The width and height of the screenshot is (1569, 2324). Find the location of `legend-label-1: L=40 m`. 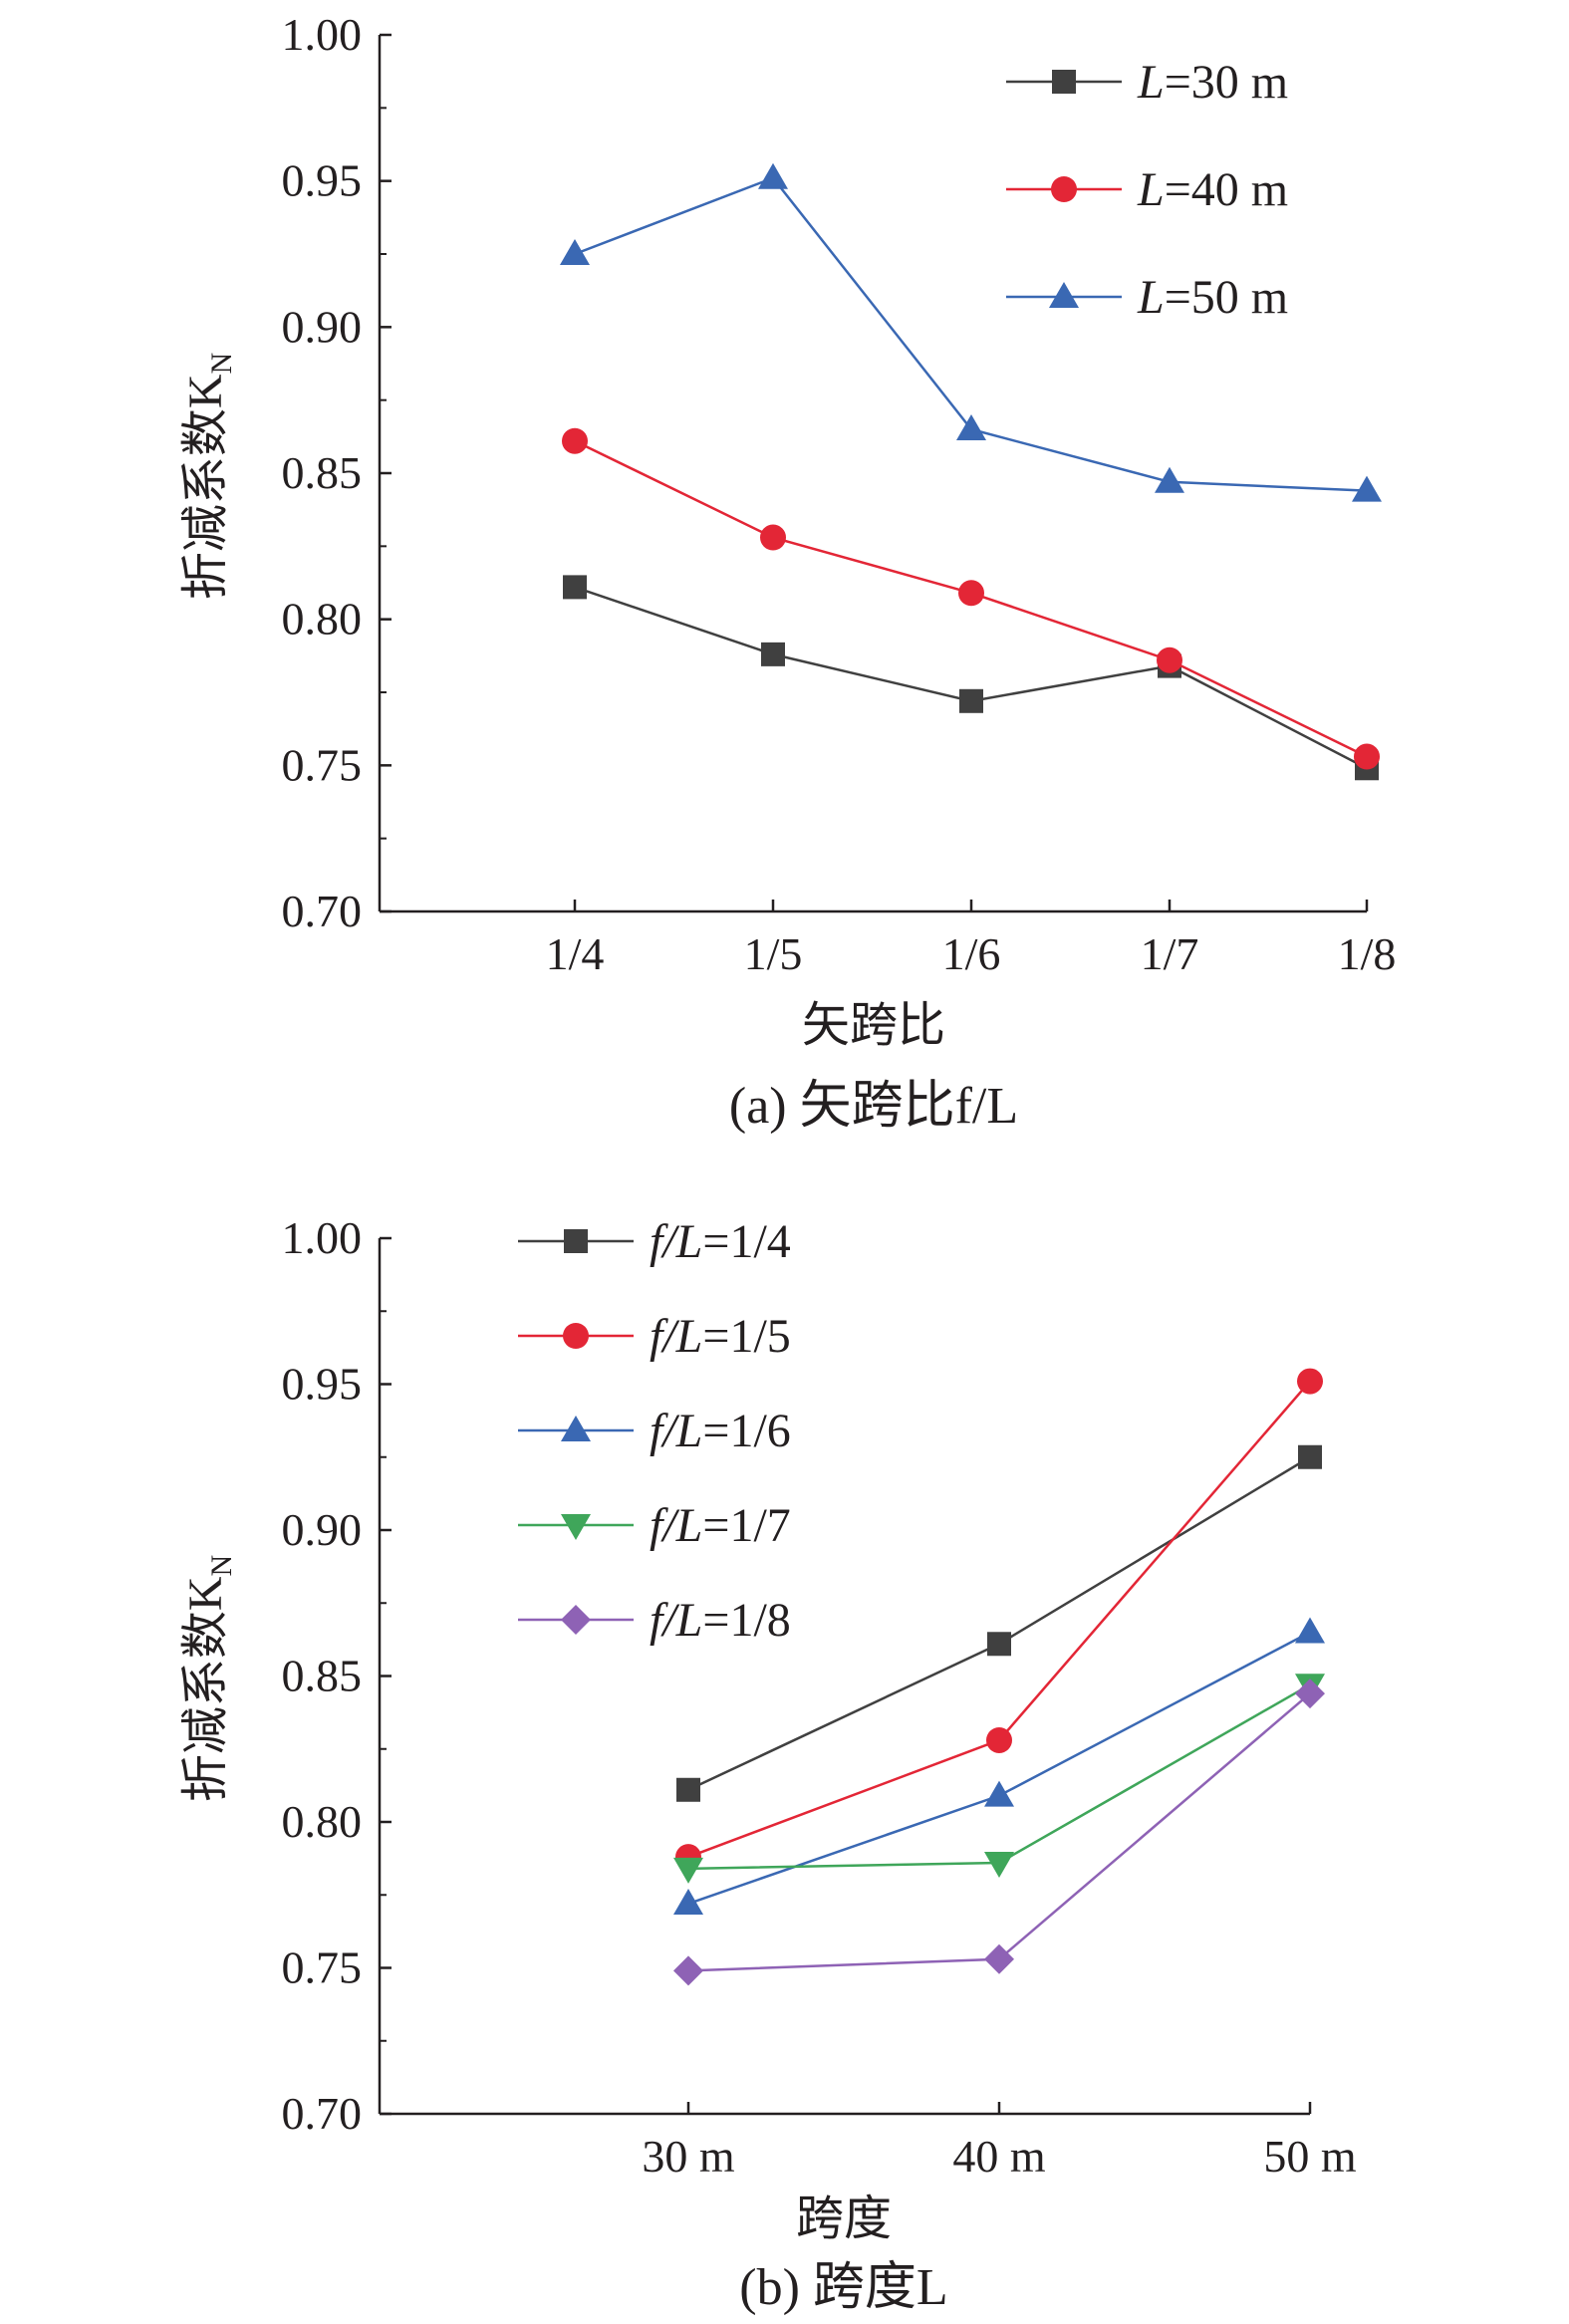

legend-label-1: L=40 m is located at coordinates (1212, 190).